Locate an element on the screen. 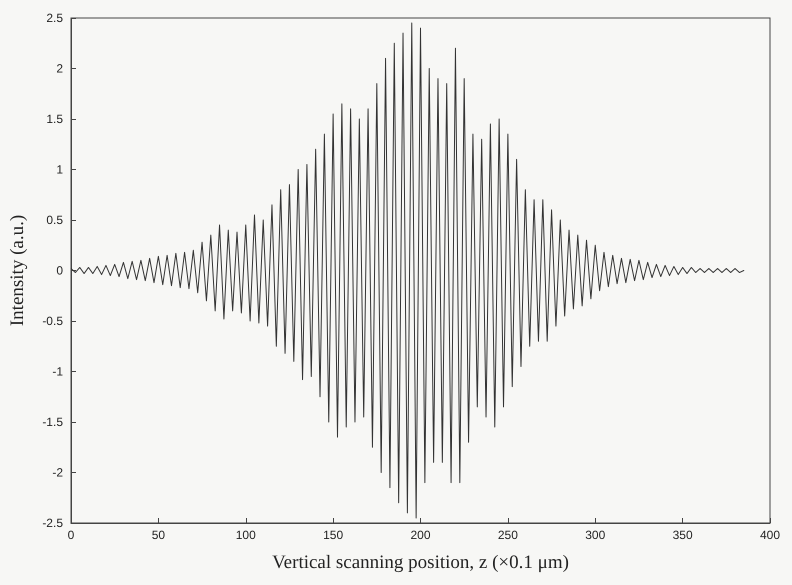 This screenshot has height=585, width=792. y-tick-label: 0 is located at coordinates (60, 271).